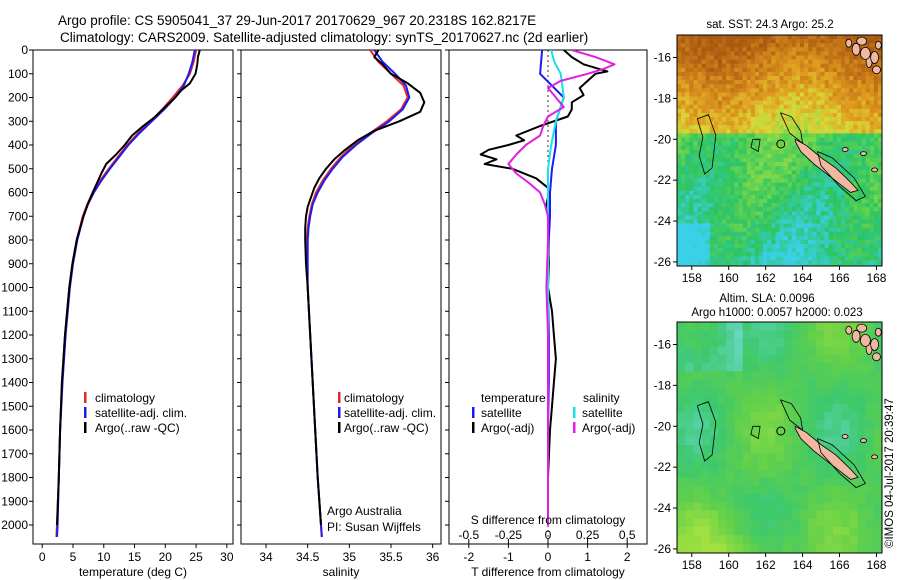 This screenshot has width=900, height=580. What do you see at coordinates (602, 413) in the screenshot?
I see `legend-s-satellite: satellite` at bounding box center [602, 413].